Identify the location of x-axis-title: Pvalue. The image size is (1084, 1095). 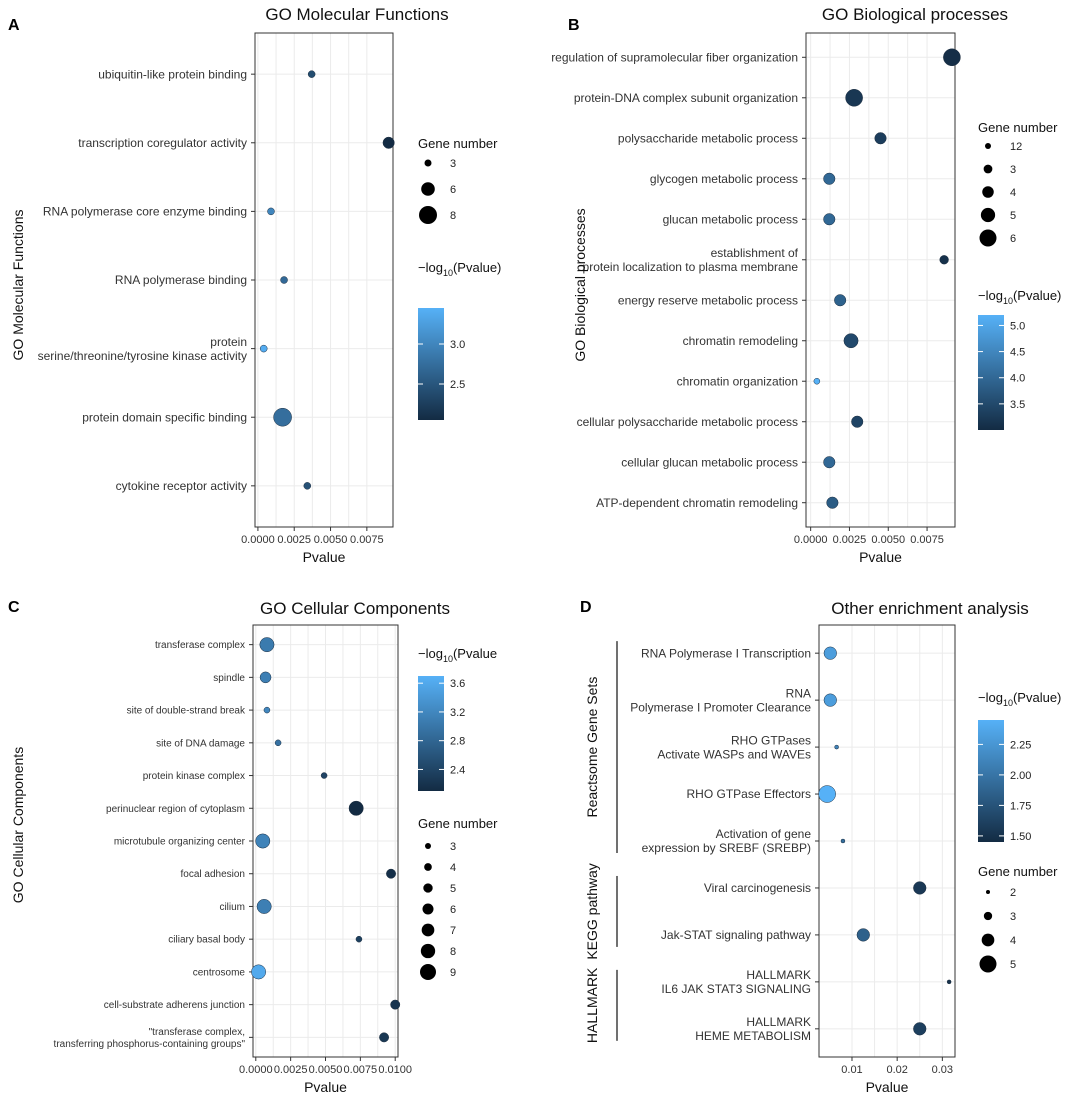
(880, 557).